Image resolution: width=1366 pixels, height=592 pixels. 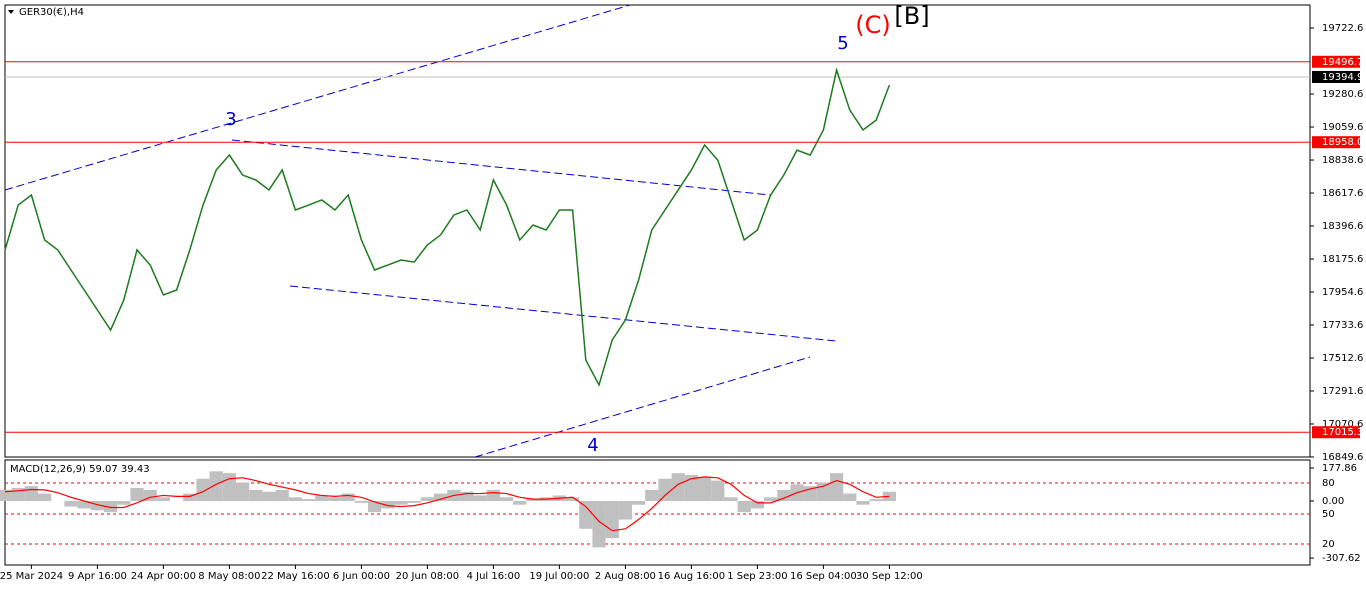 I want to click on x-tick-label: 22 May 16:00, so click(x=295, y=576).